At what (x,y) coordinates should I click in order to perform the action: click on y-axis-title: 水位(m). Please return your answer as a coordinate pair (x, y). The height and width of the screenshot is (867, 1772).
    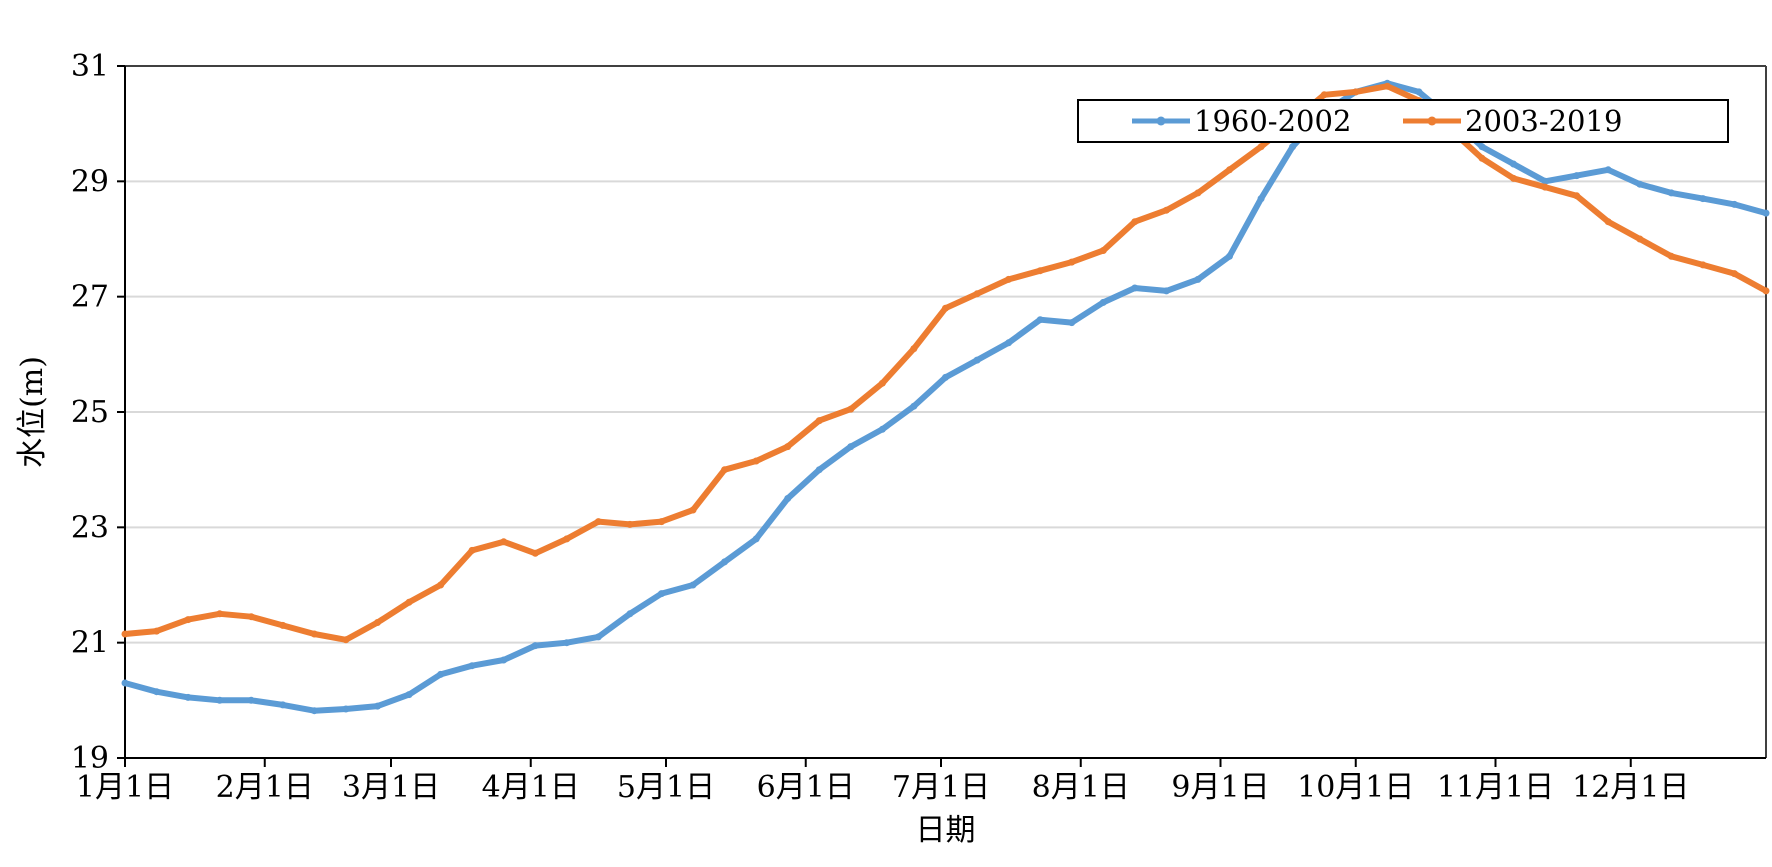
    Looking at the image, I should click on (32, 412).